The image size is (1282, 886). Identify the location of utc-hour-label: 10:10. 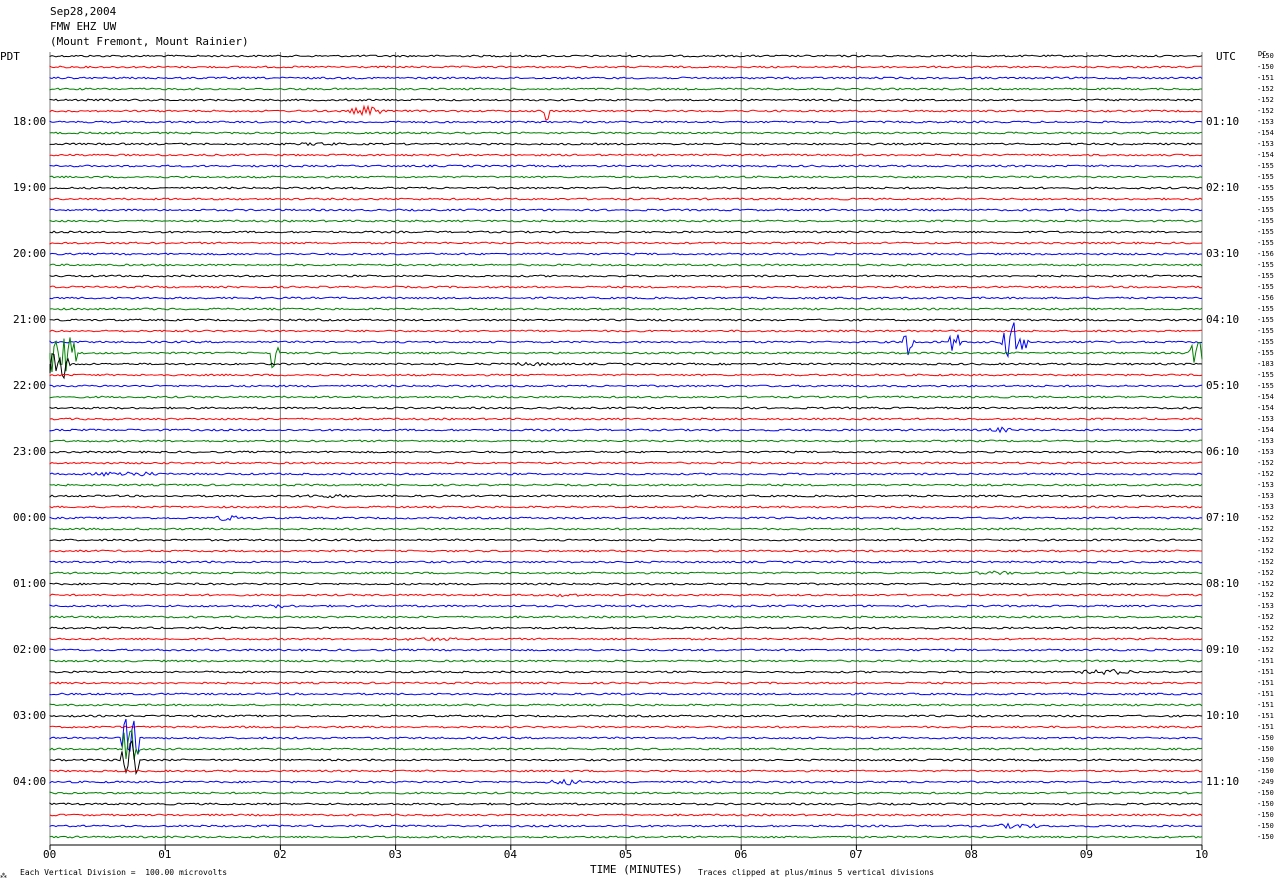
(1223, 715).